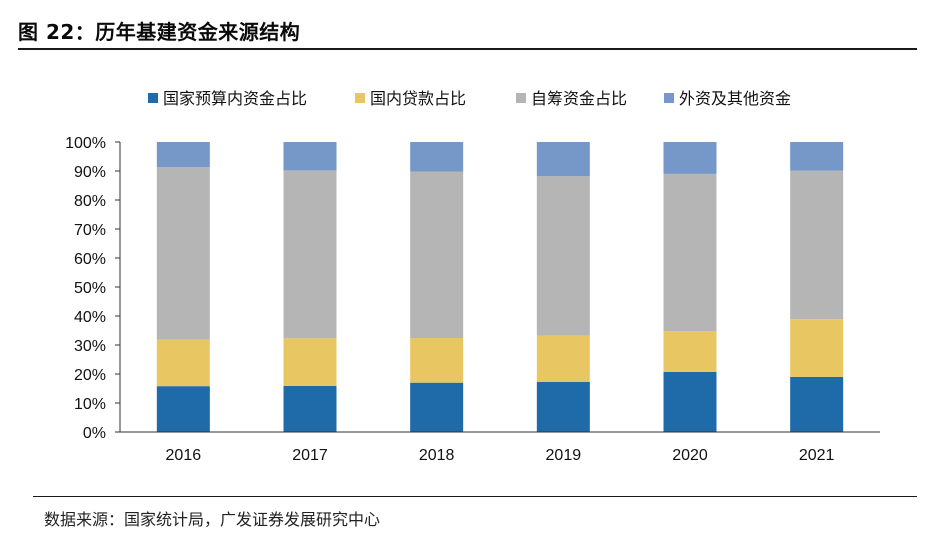 The height and width of the screenshot is (540, 951). I want to click on y-axis: 0% 10% 20% 30% 40% 50% 60% 70% 80% 90% 100%, so click(93, 288).